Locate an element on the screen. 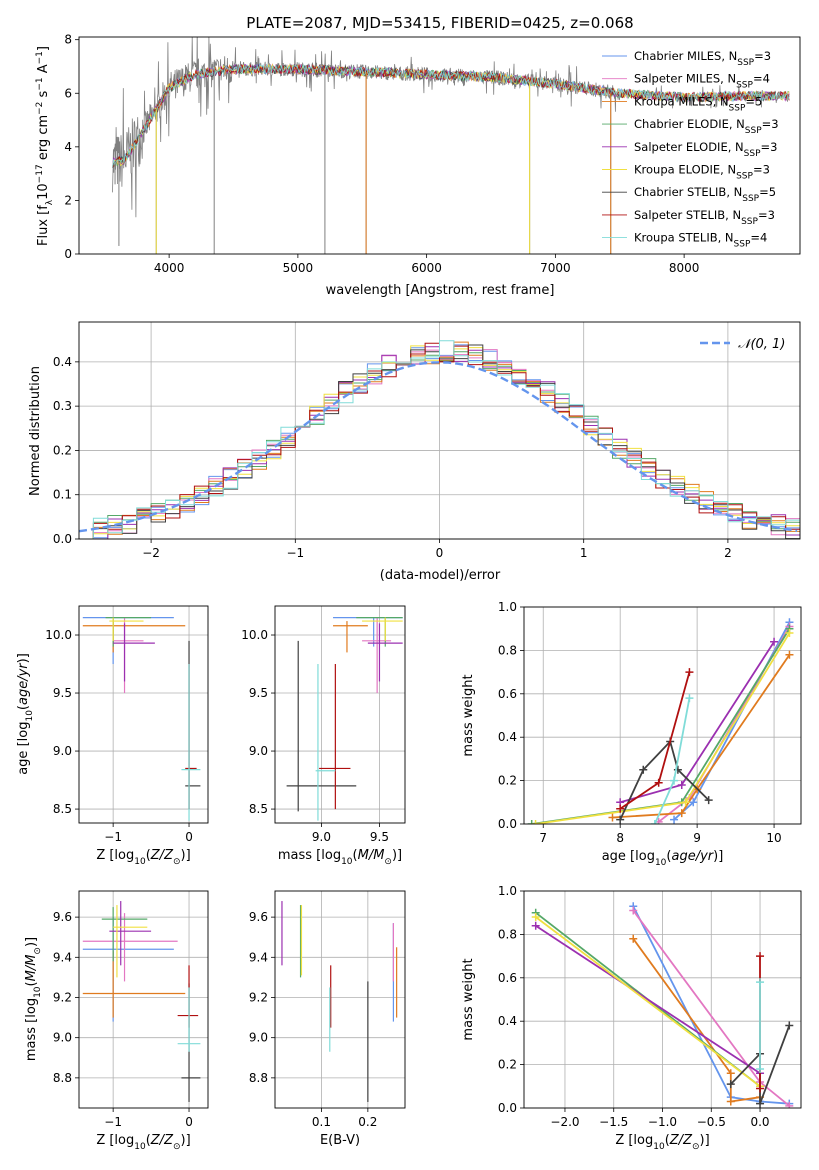  x-tick-label: 7 is located at coordinates (543, 838).